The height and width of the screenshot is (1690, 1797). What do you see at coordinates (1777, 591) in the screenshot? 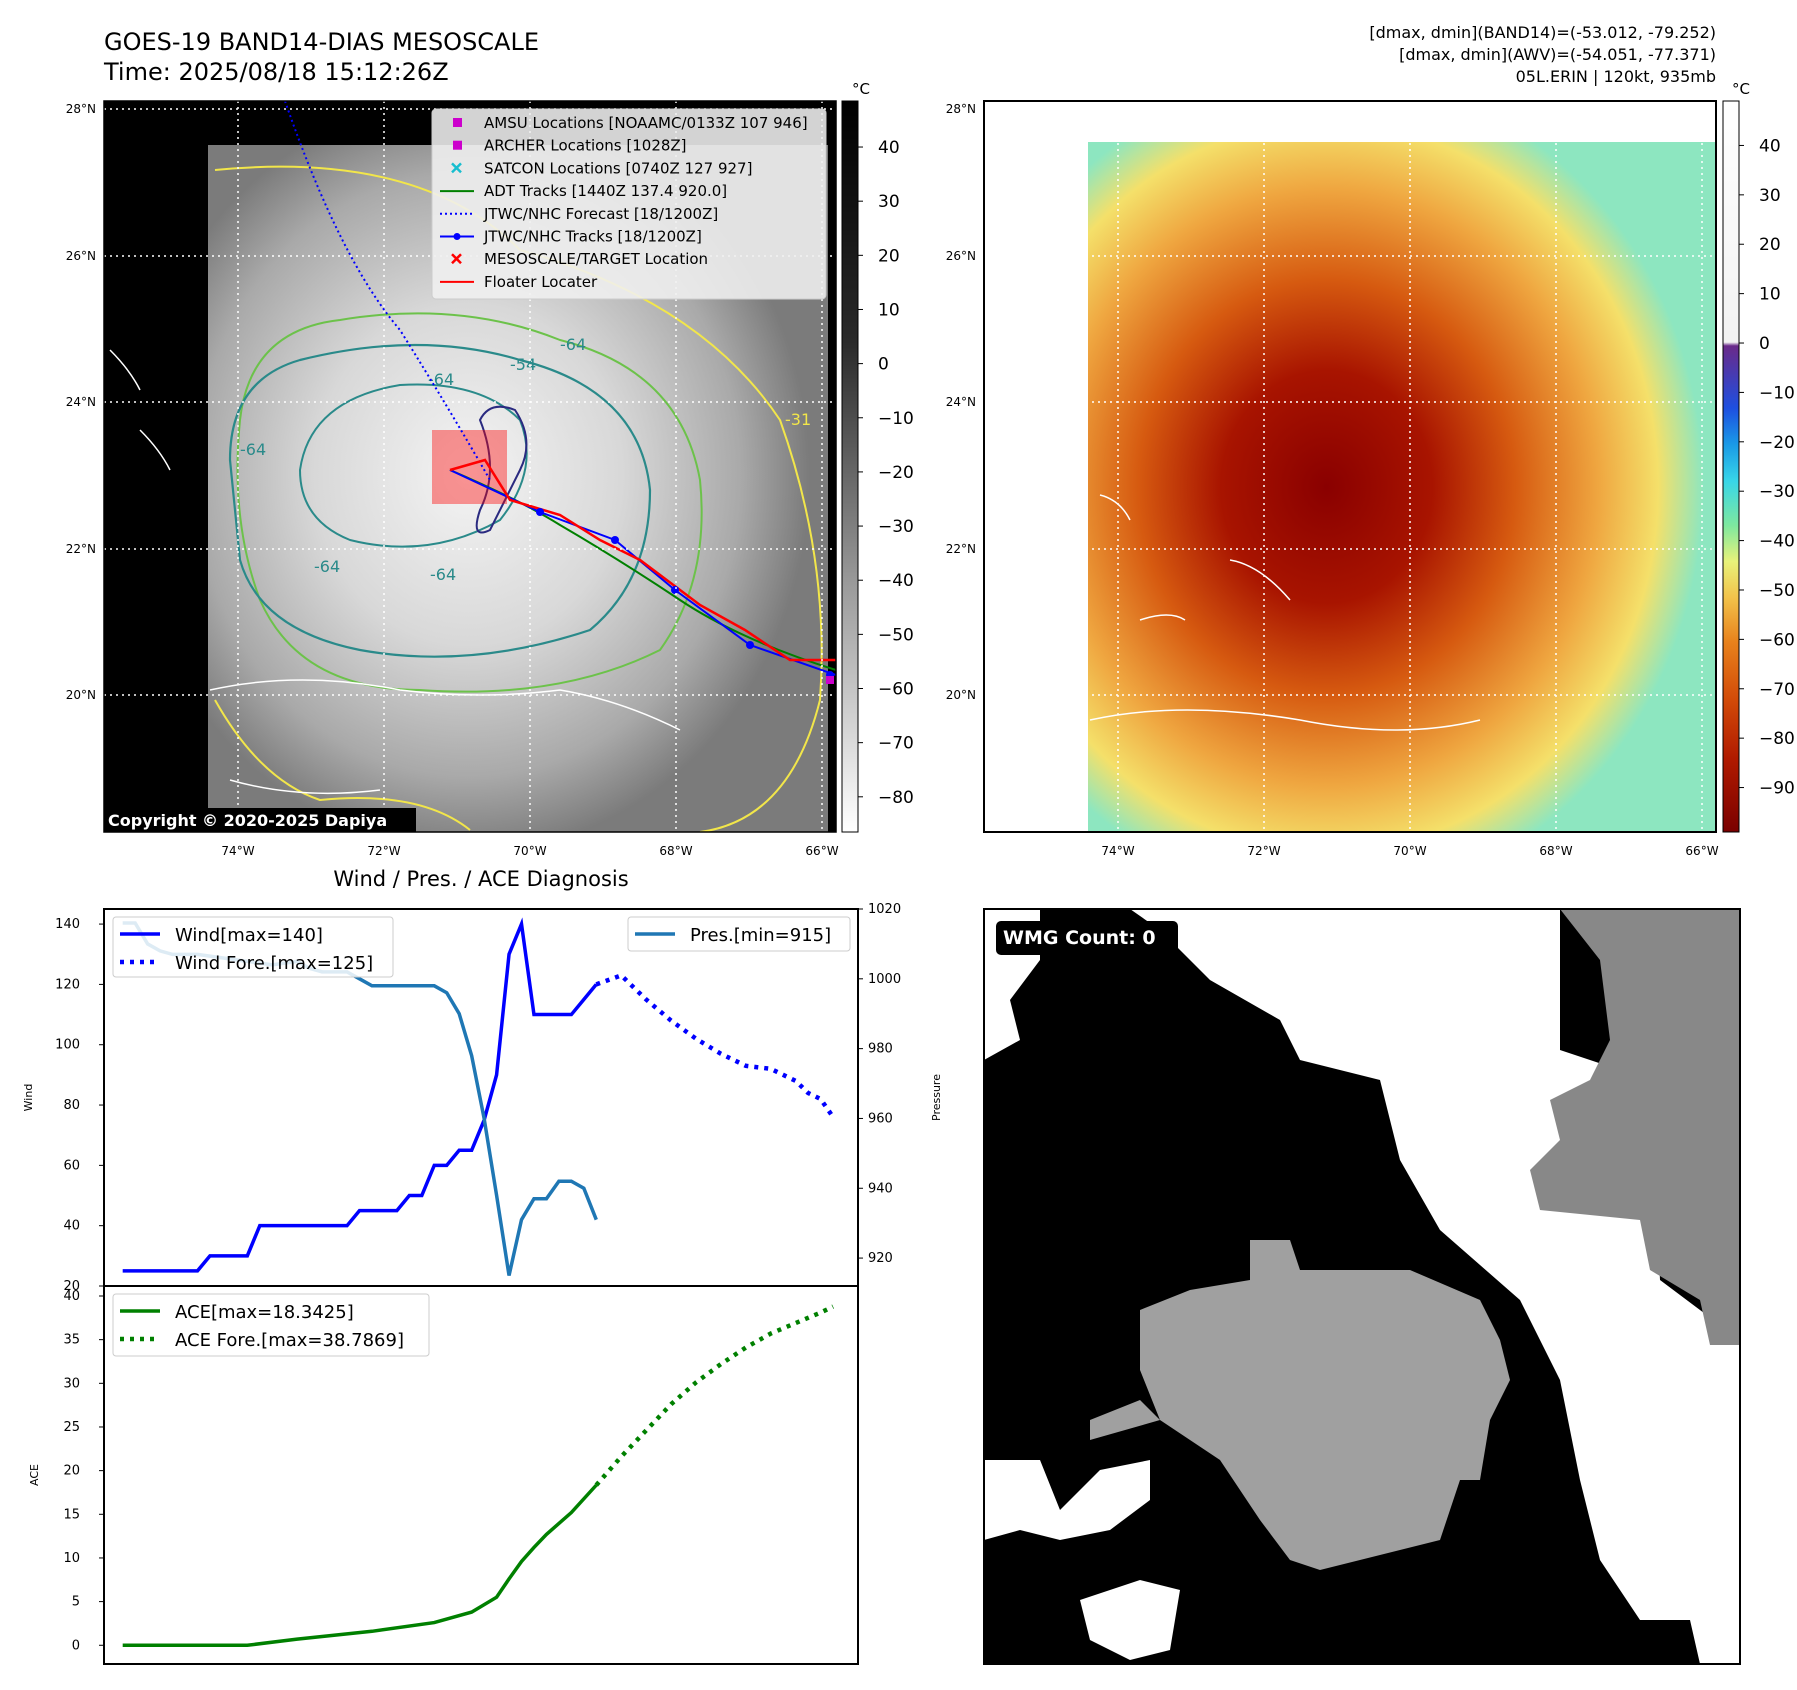
I see `colorbar-tick-label: −50` at bounding box center [1777, 591].